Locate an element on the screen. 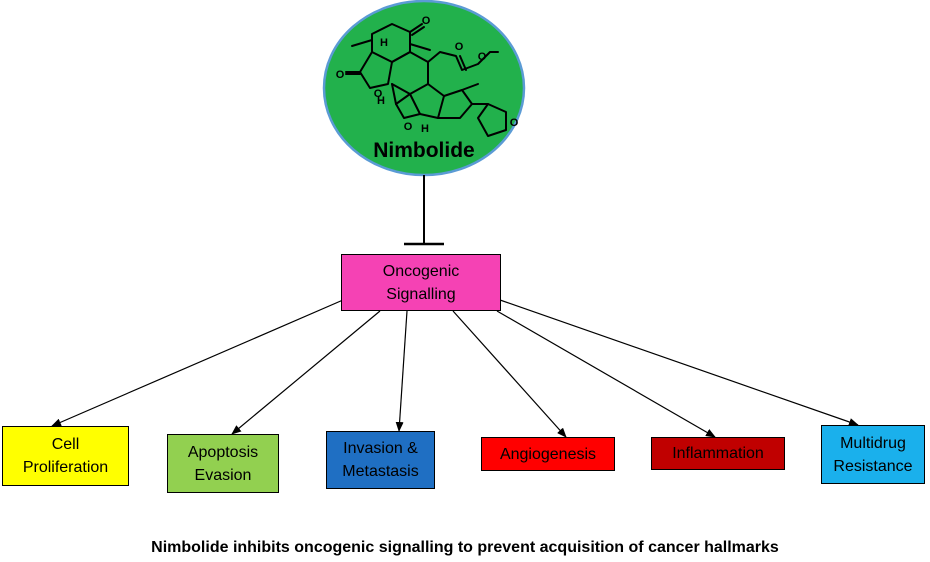  hallmark-box-cell-proliferation: Cell Proliferation is located at coordinates (65, 456).